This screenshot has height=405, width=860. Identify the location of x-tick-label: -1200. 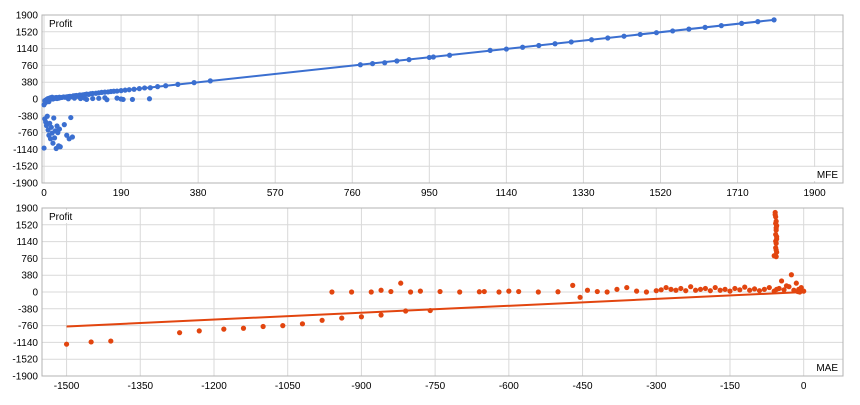
(214, 386).